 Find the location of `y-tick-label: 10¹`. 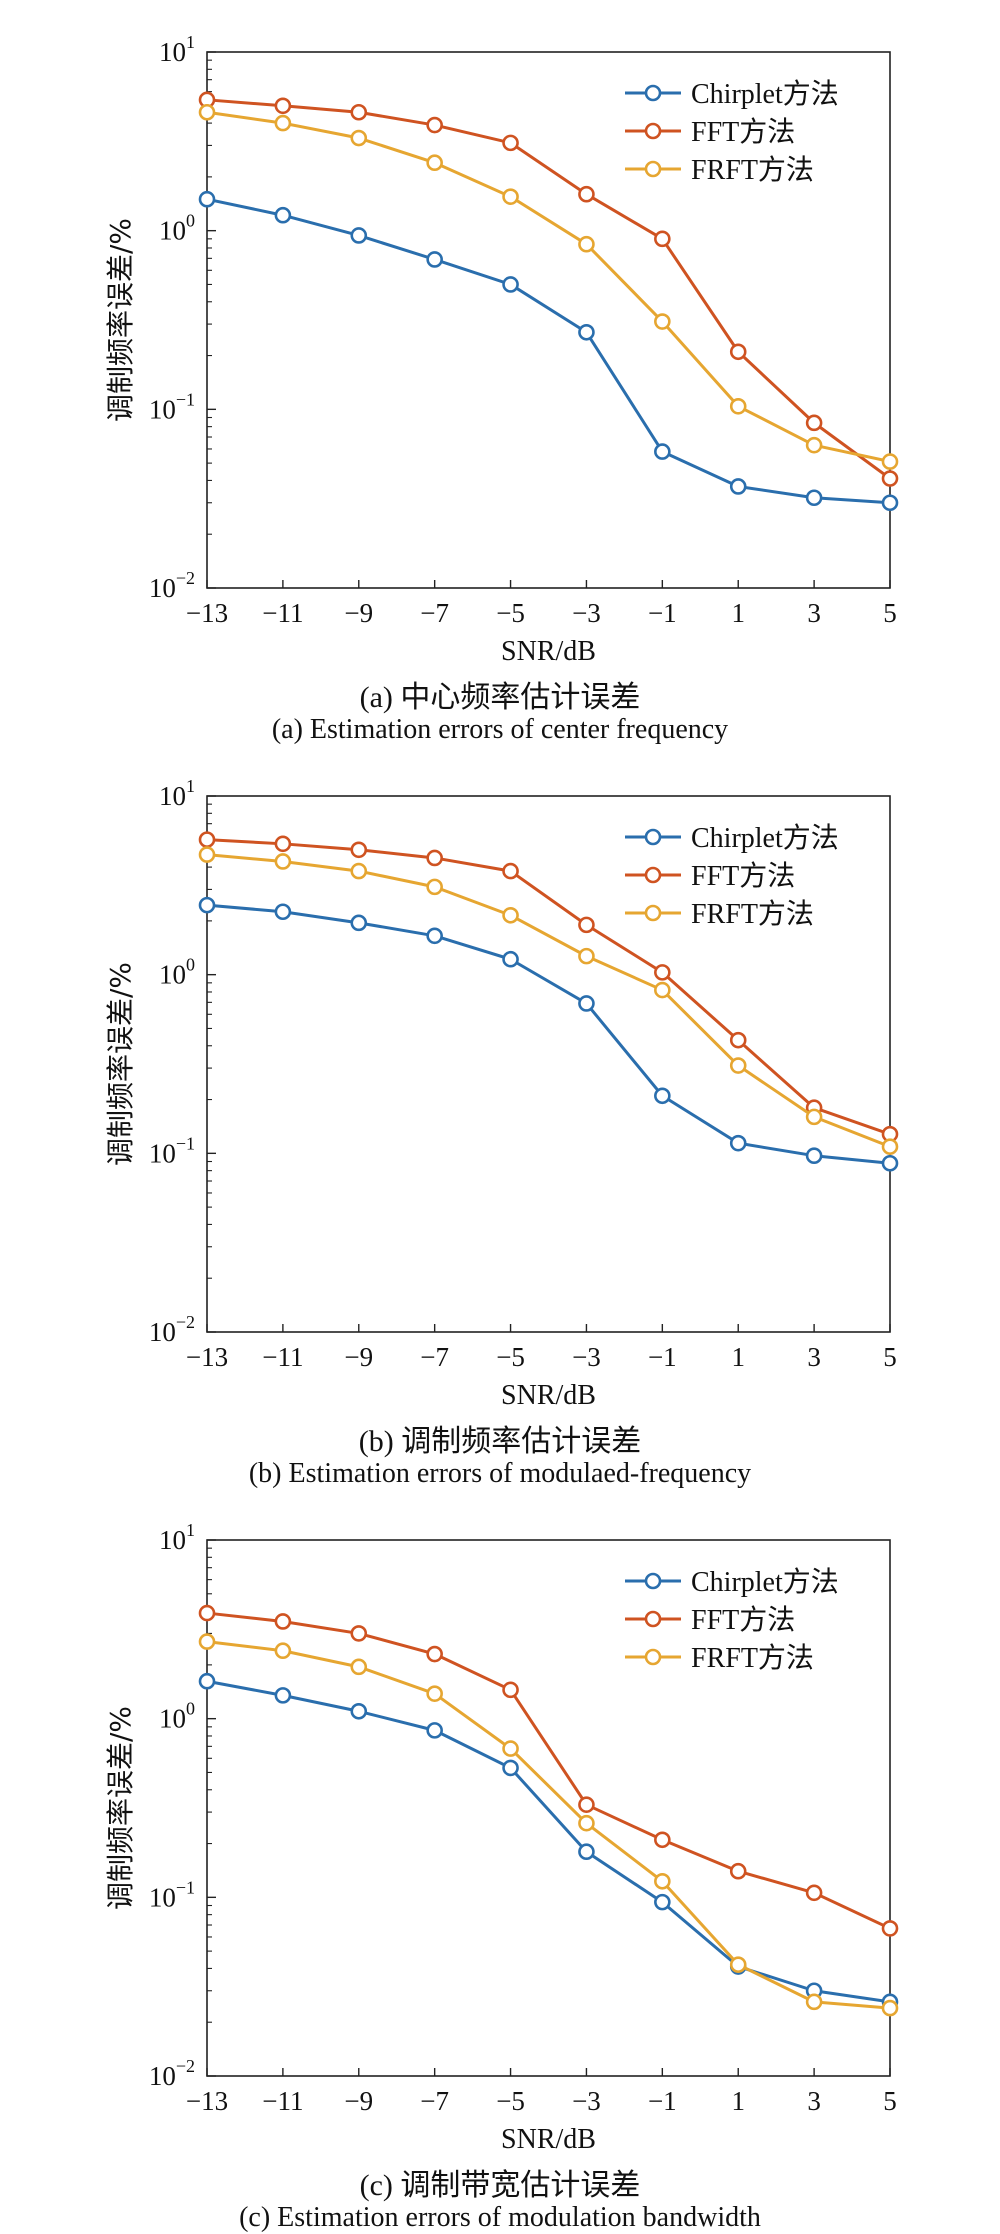

y-tick-label: 10¹ is located at coordinates (177, 49).